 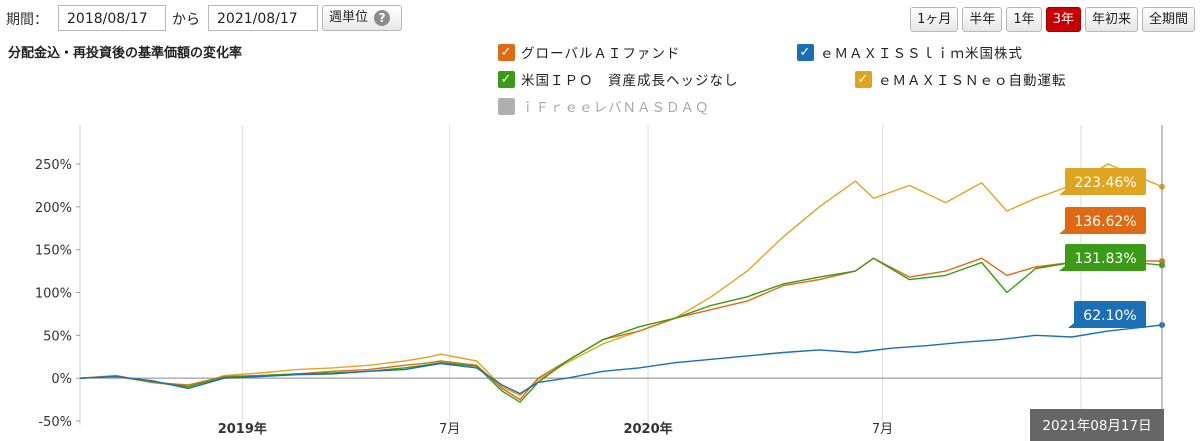 I want to click on range-button-3: 3年, so click(x=1063, y=19).